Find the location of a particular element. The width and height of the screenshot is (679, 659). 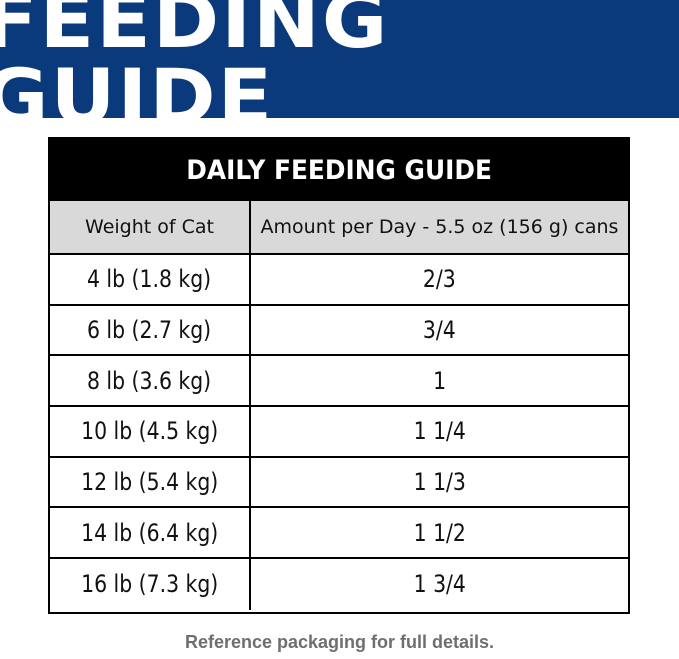

table-row: 4 lb (1.8 kg) 2/3 is located at coordinates (339, 280).